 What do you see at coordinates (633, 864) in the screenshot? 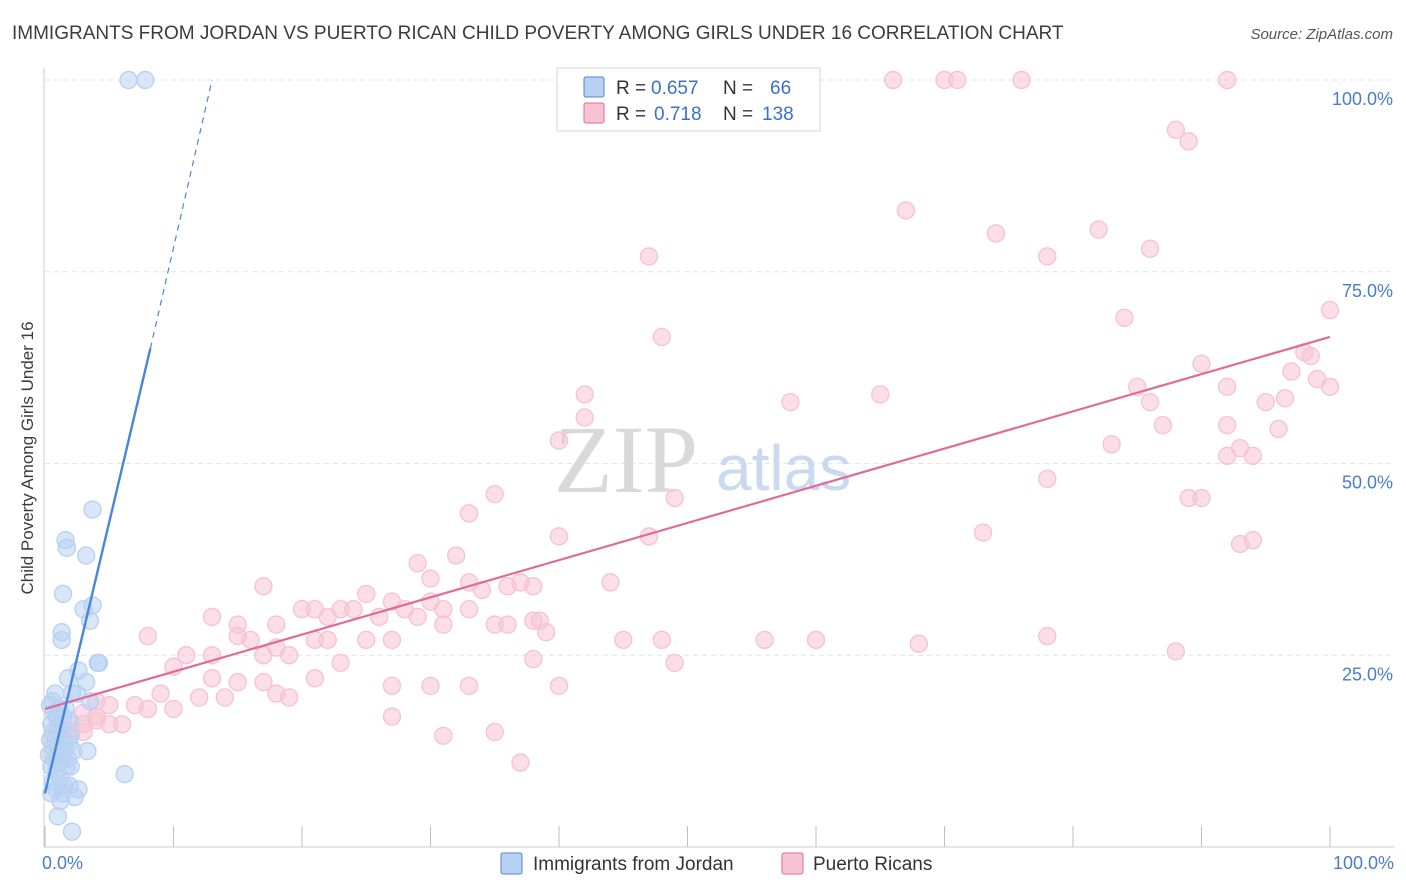
I see `series-legend-label-jordan: Immigrants from Jordan` at bounding box center [633, 864].